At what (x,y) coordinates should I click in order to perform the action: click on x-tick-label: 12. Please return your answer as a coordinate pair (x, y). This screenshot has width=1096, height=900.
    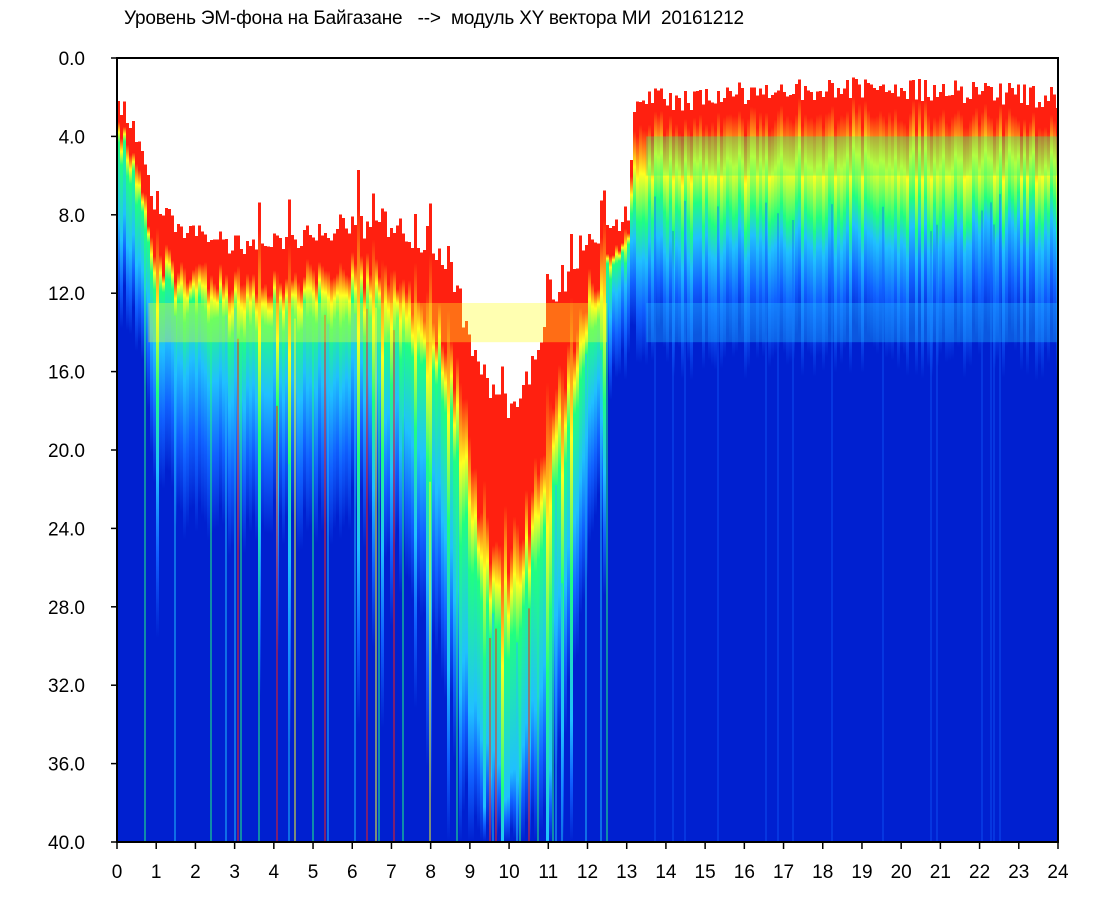
    Looking at the image, I should click on (587, 872).